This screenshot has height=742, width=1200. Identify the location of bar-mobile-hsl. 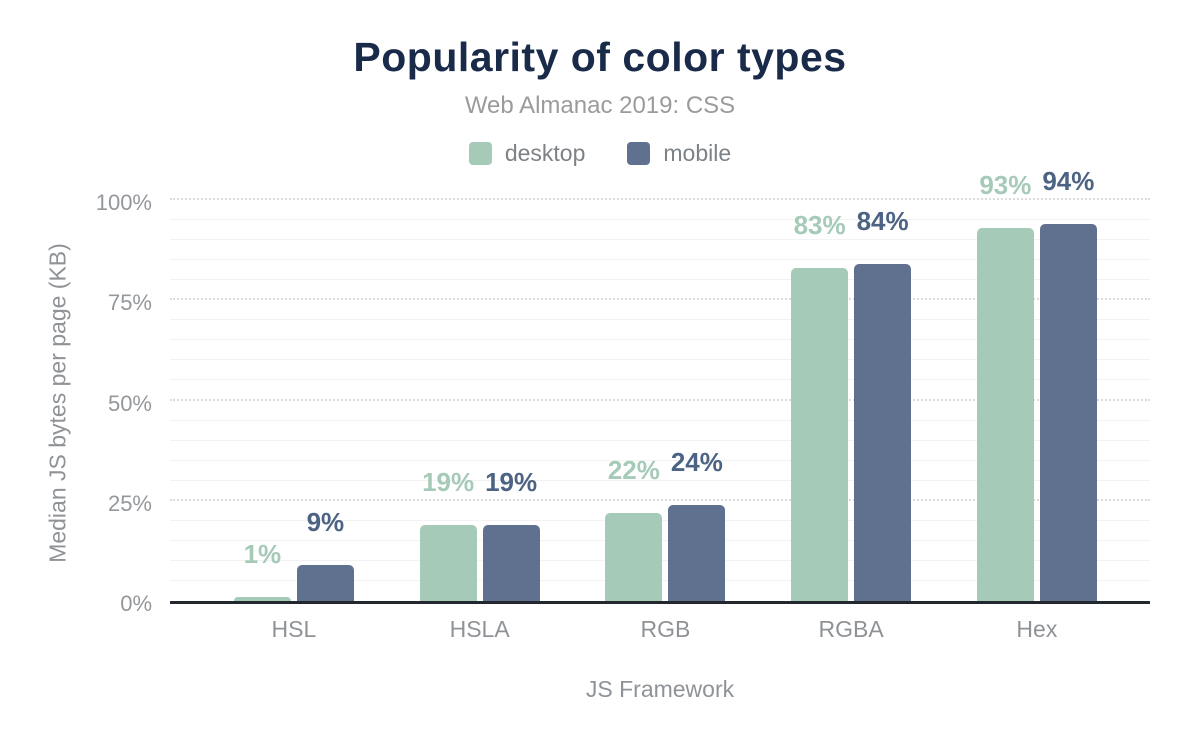
(325, 582).